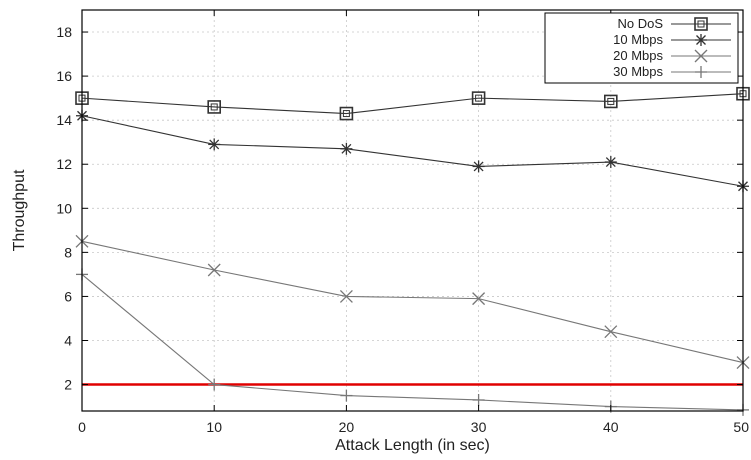 The image size is (751, 460). I want to click on y-tick-label: 12, so click(64, 164).